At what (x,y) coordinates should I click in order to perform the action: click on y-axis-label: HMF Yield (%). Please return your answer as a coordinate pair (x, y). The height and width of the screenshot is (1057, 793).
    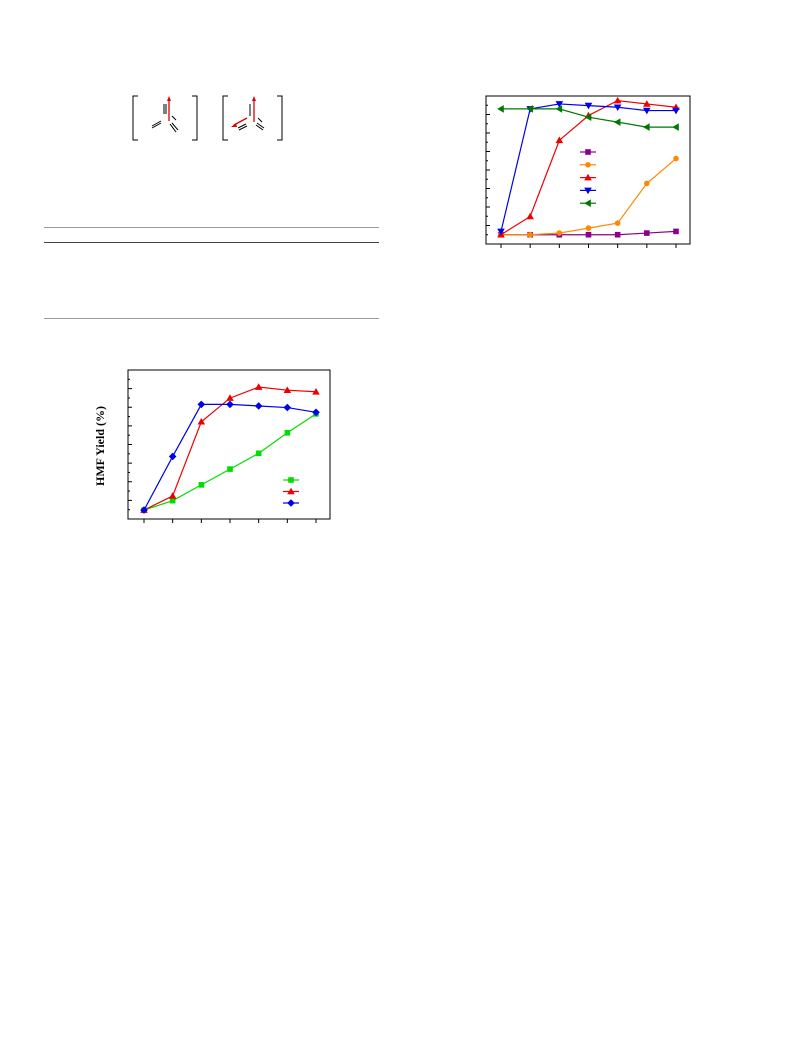
    Looking at the image, I should click on (100, 446).